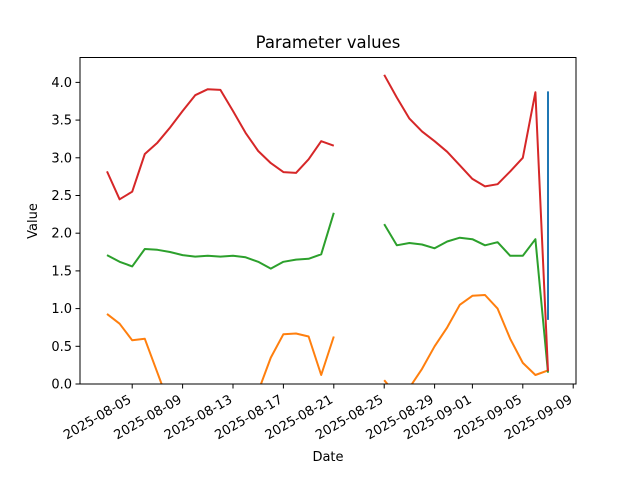  Describe the element at coordinates (61, 83) in the screenshot. I see `y-tick-label: 4.0` at that location.